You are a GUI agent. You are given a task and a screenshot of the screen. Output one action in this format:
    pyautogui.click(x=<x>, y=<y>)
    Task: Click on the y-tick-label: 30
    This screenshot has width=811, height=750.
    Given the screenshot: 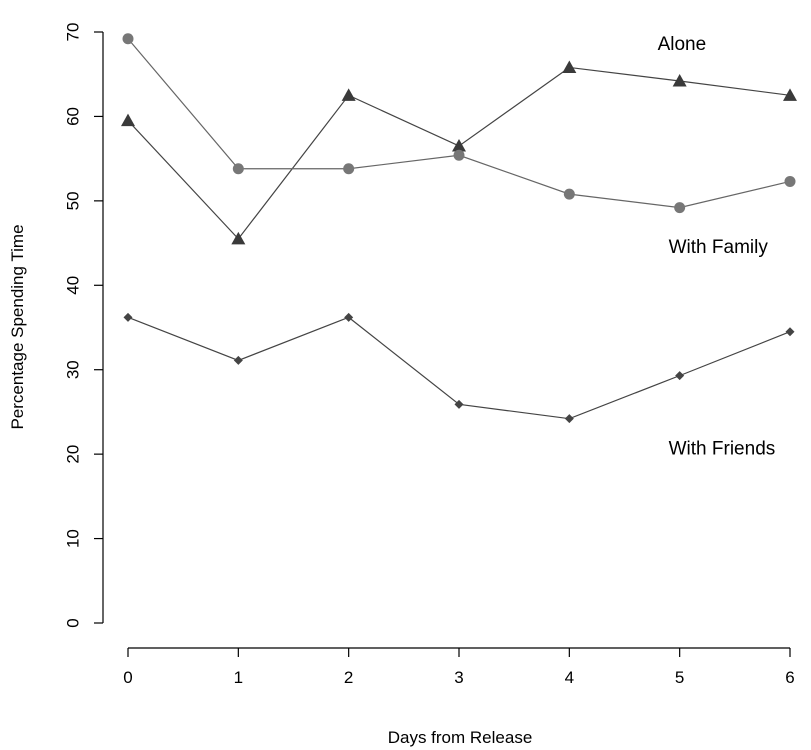 What is the action you would take?
    pyautogui.click(x=73, y=369)
    